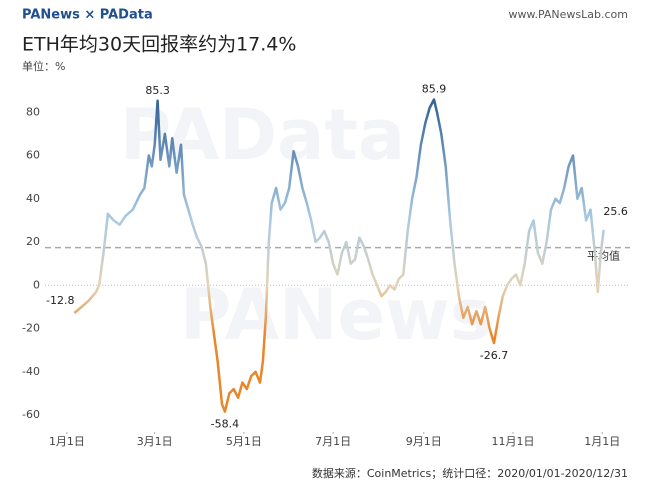 This screenshot has width=667, height=493. I want to click on y-tick-label: 0, so click(36, 284).